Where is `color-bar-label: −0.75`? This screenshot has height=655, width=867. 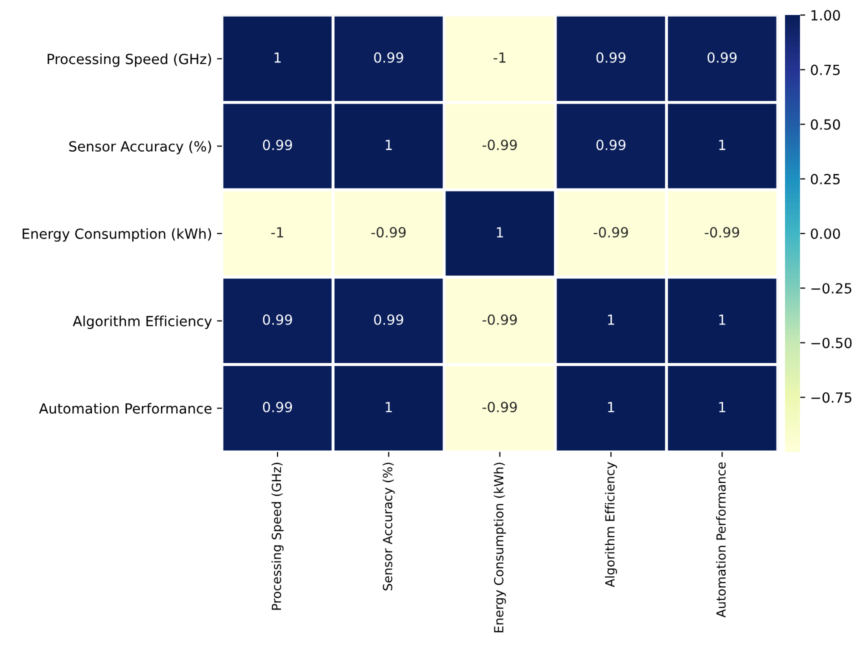 color-bar-label: −0.75 is located at coordinates (831, 397).